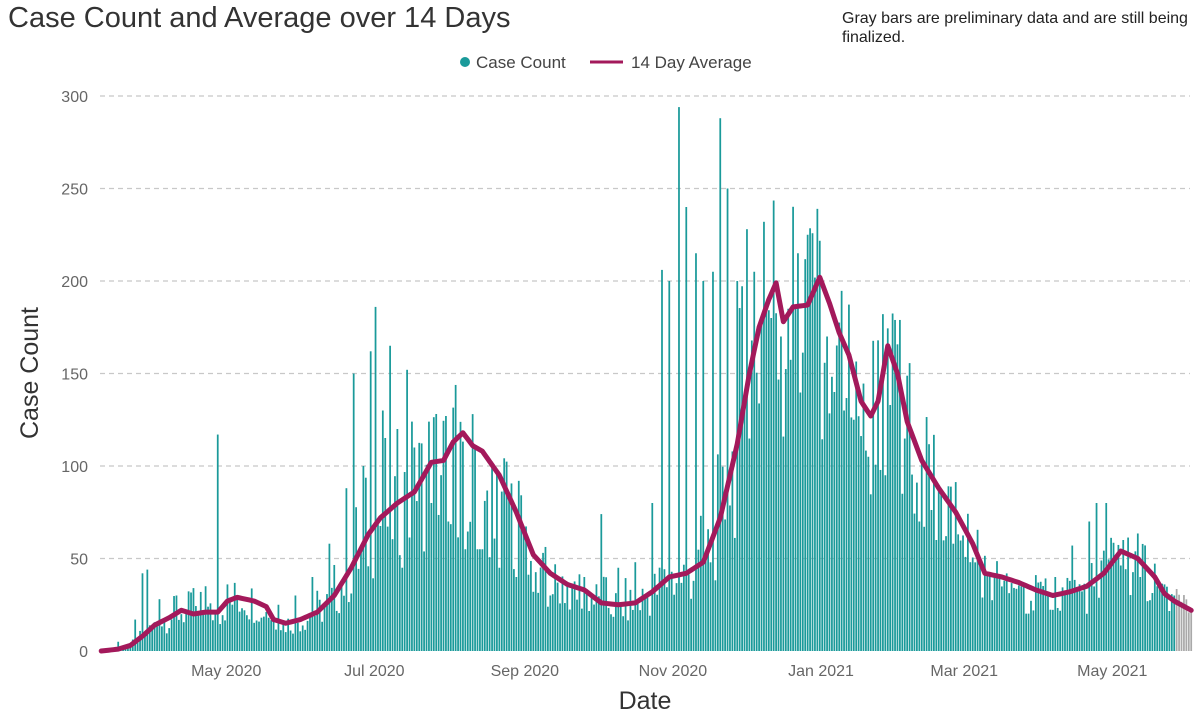  I want to click on y-tick-250: 250, so click(74, 190).